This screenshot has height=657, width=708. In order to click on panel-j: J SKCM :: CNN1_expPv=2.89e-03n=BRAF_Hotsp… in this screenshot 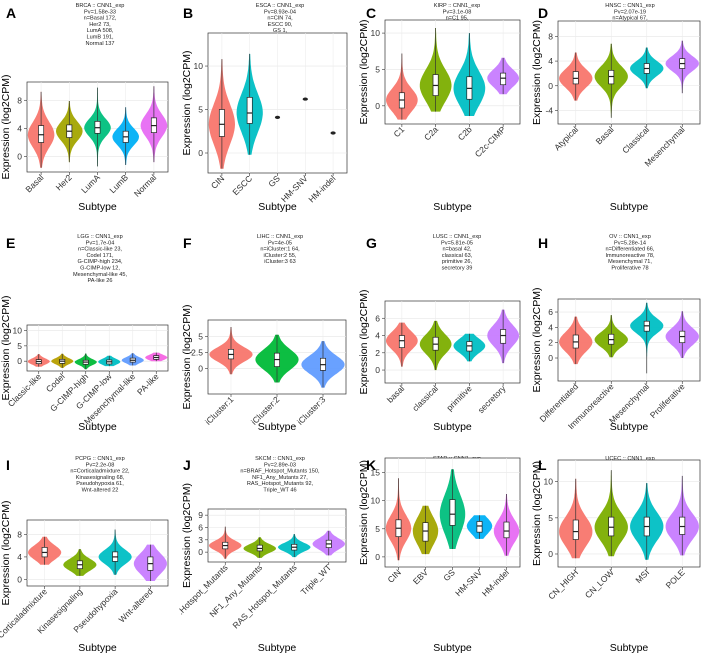, I will do `click(261, 555)`.